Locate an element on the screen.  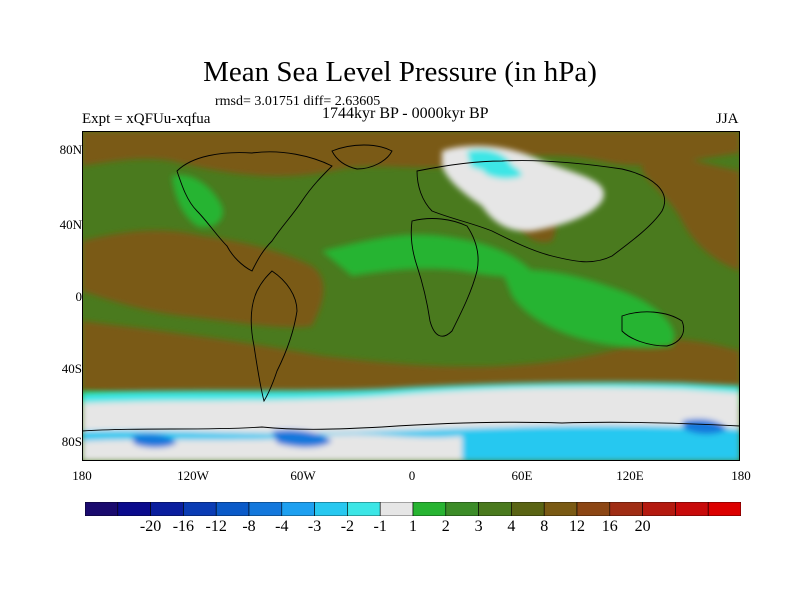
lat-tick-label: 80N is located at coordinates (70, 149).